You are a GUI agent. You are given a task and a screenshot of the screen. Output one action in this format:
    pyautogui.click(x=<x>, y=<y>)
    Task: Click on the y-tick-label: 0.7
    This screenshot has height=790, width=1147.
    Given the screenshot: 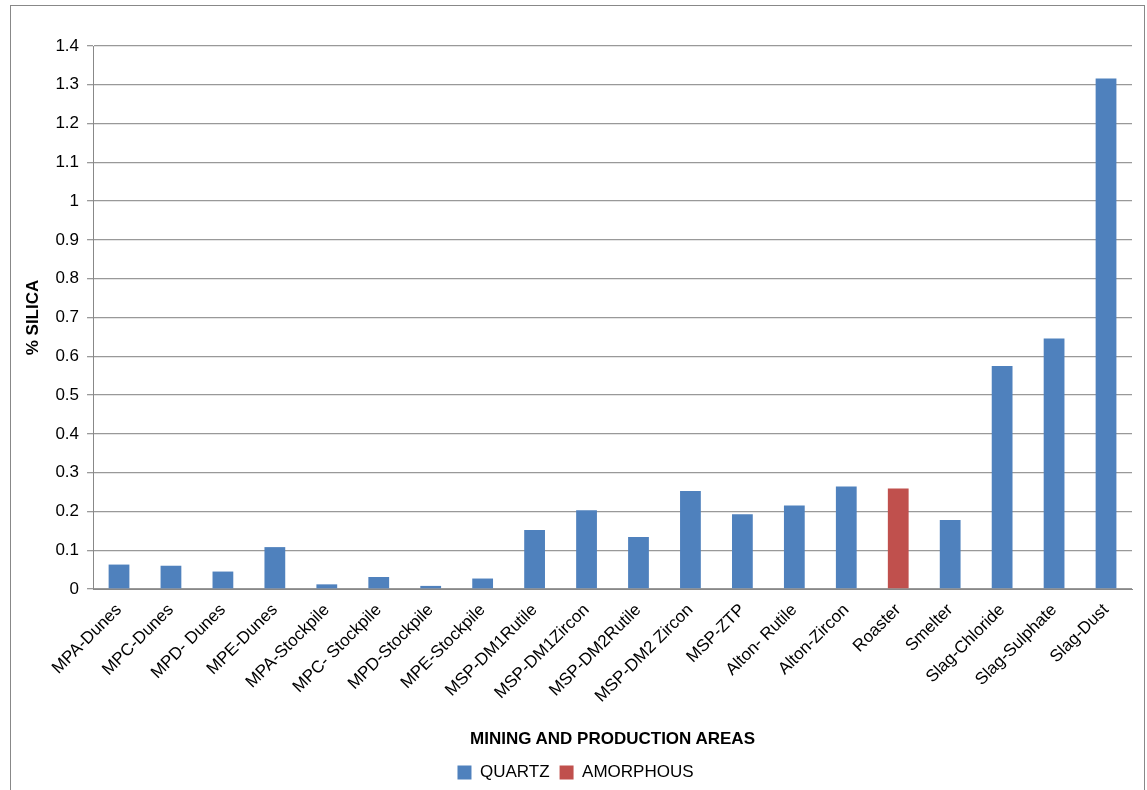 What is the action you would take?
    pyautogui.click(x=67, y=317)
    